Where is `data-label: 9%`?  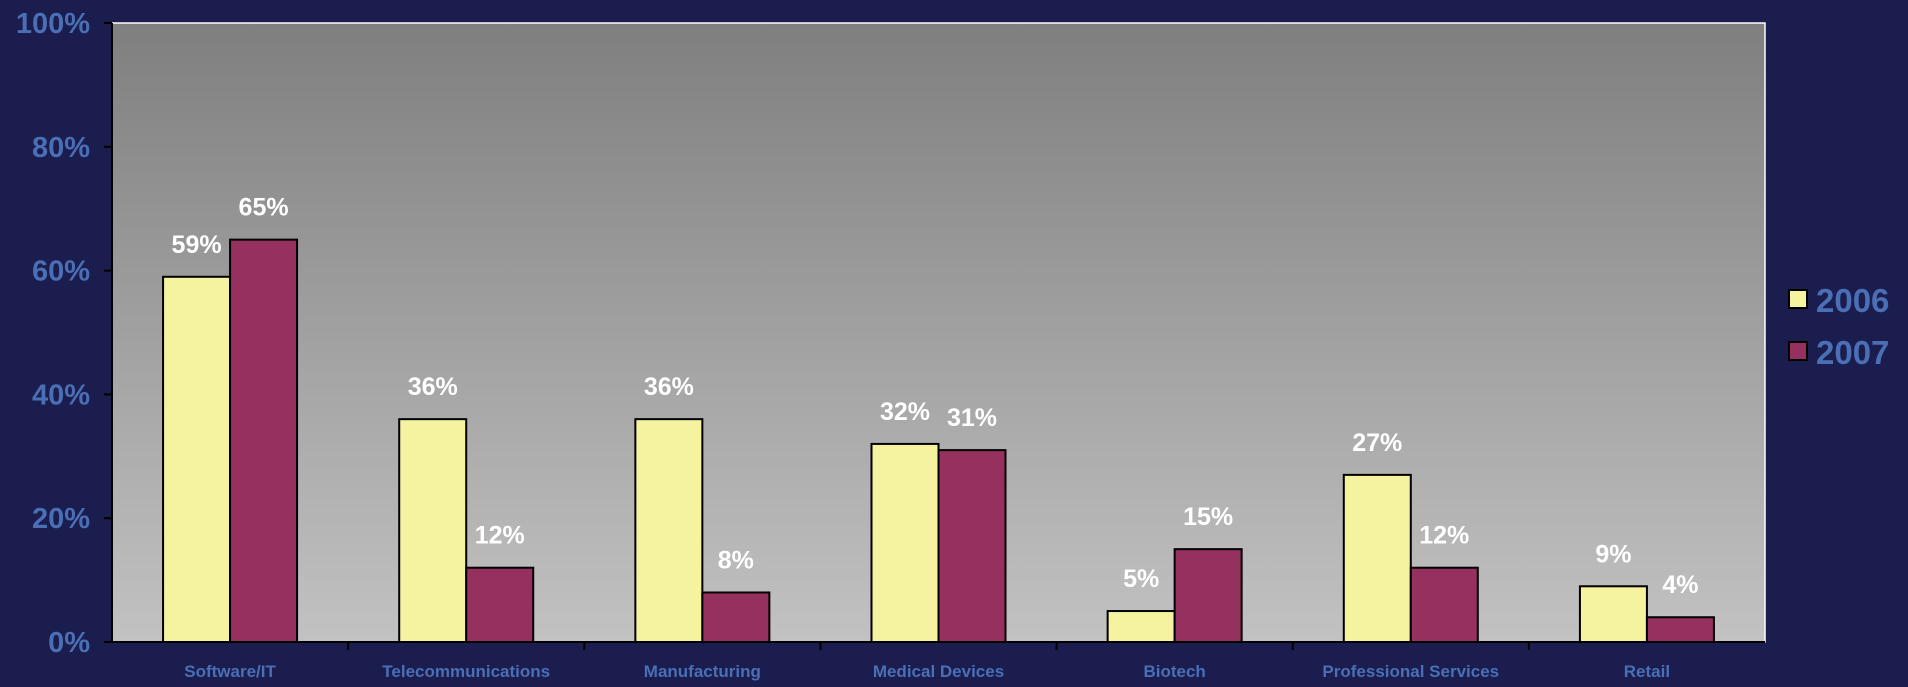
data-label: 9% is located at coordinates (1613, 554).